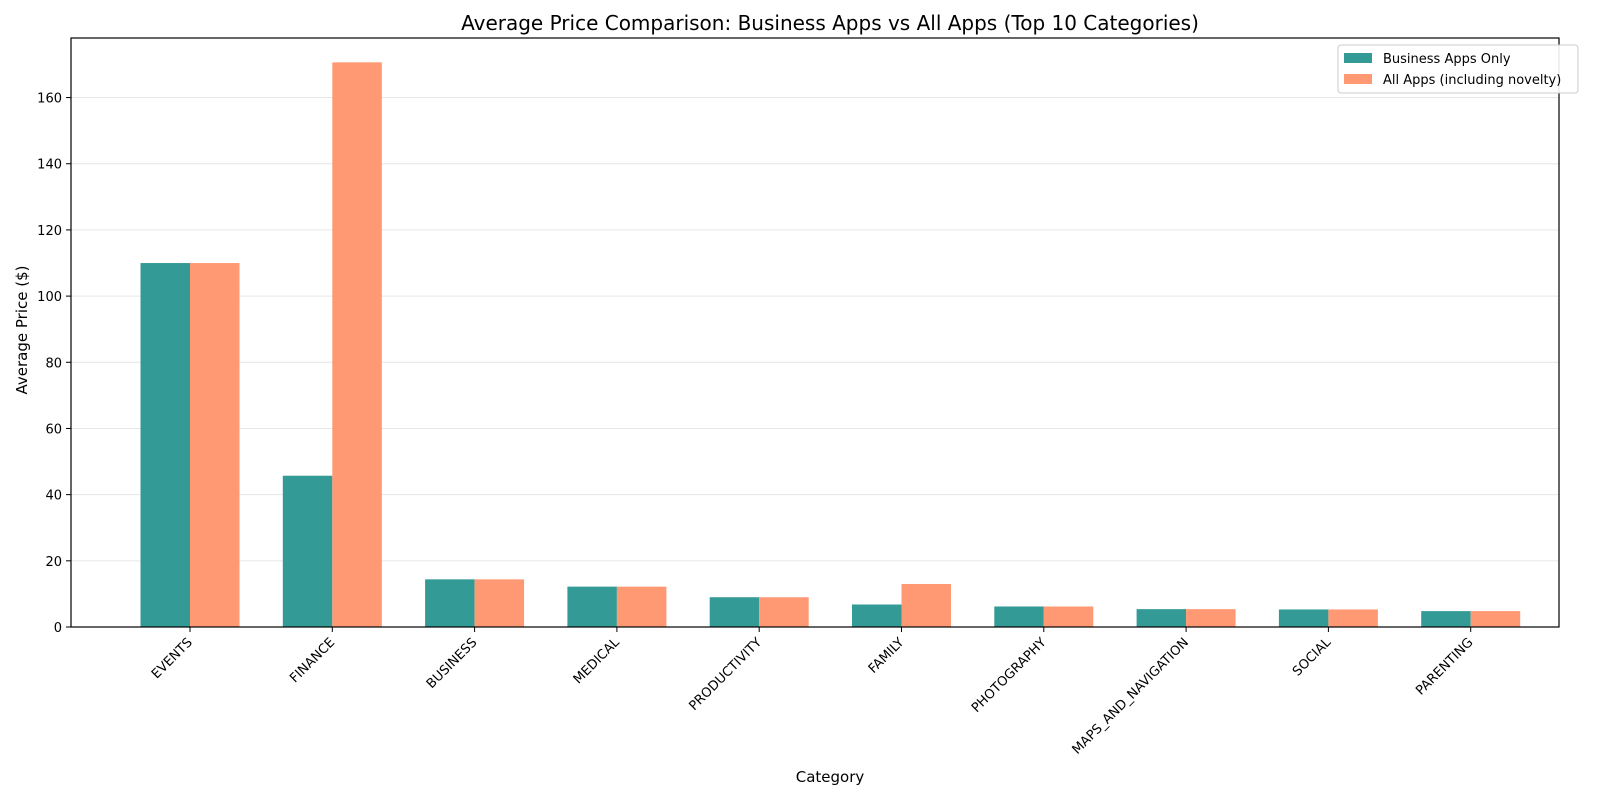 The height and width of the screenshot is (800, 1600). Describe the element at coordinates (58, 628) in the screenshot. I see `y-tick-label: 0` at that location.